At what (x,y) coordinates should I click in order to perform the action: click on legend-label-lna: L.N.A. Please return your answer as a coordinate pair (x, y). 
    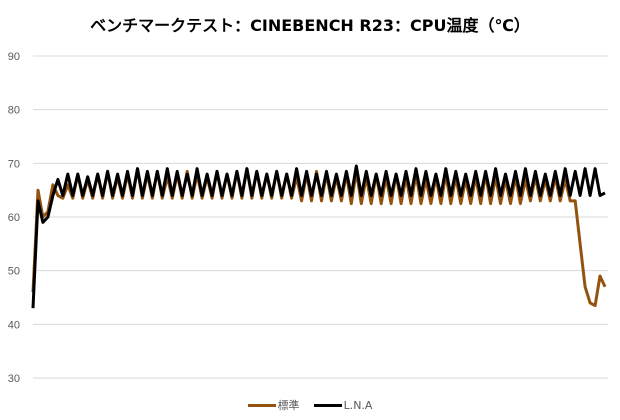
    Looking at the image, I should click on (358, 405).